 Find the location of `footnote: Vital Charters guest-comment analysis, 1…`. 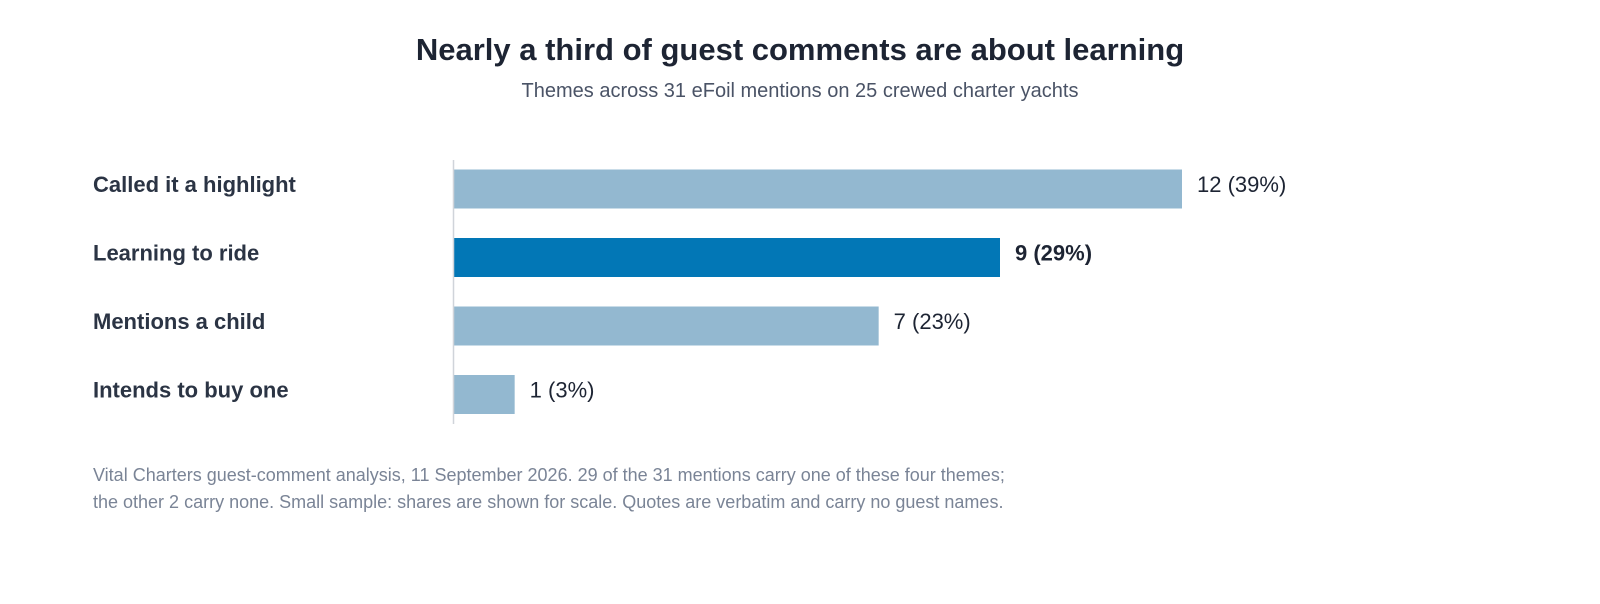

footnote: Vital Charters guest-comment analysis, 1… is located at coordinates (643, 489).